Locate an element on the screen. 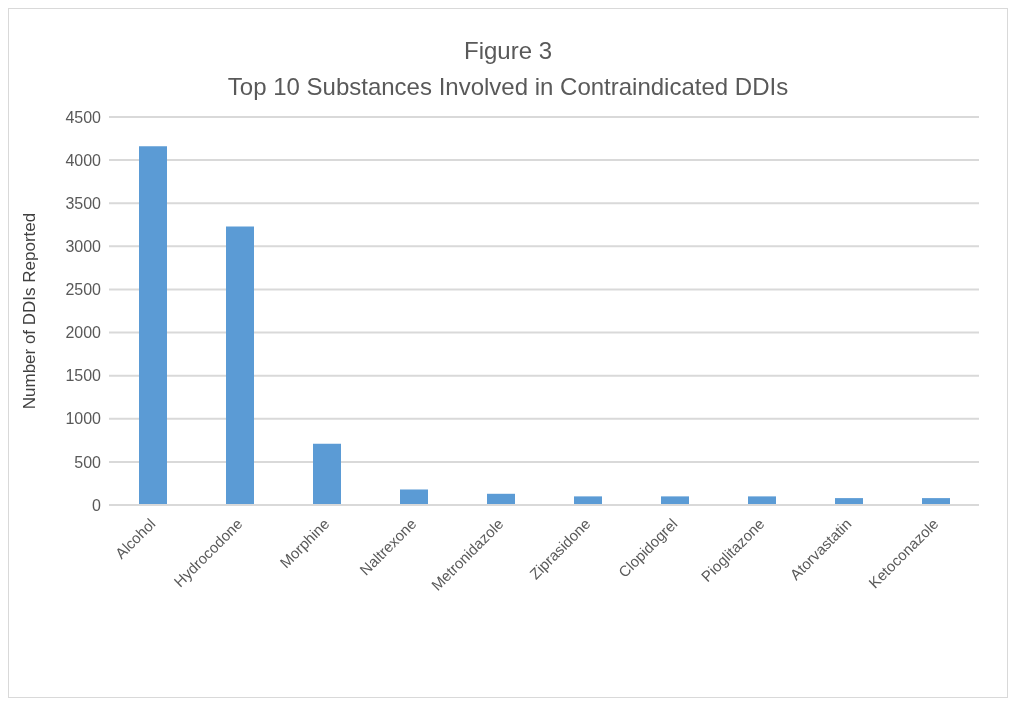 The height and width of the screenshot is (702, 1013). chart-subtitle: Top 10 Substances Involved in Contraindicated DDIs is located at coordinates (508, 87).